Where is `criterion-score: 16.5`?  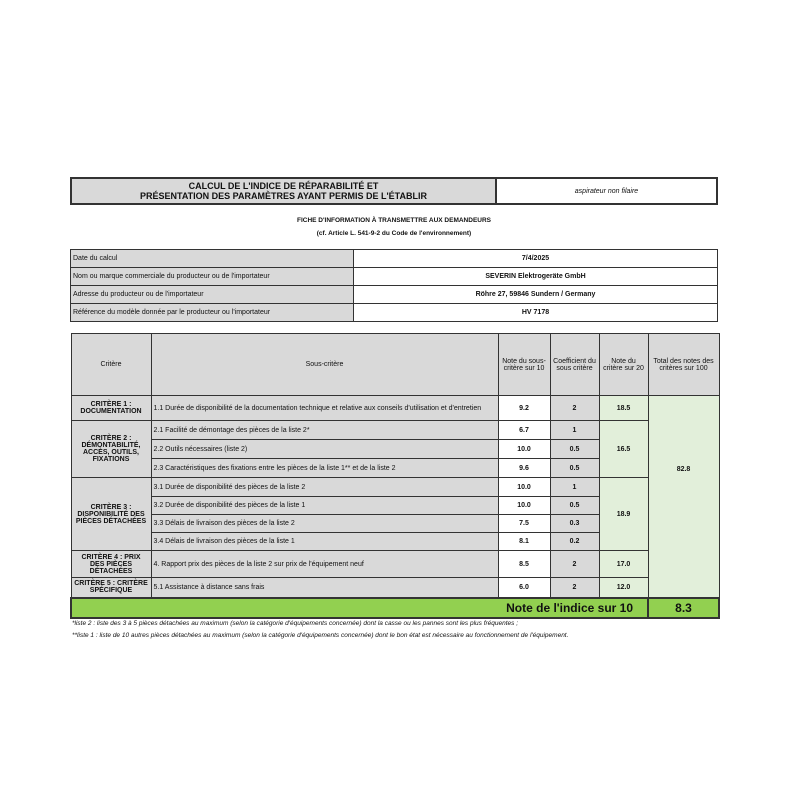
criterion-score: 16.5 is located at coordinates (623, 449).